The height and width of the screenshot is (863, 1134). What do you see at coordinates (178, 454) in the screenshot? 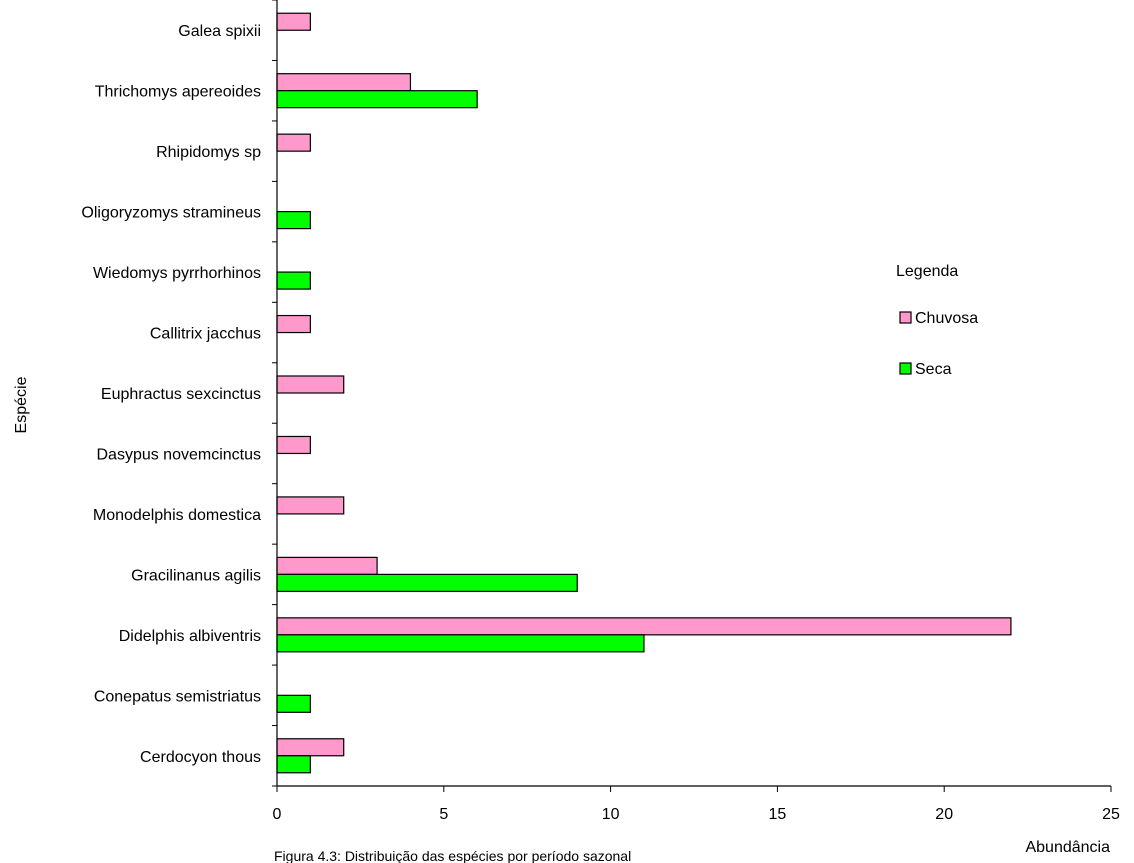
I see `category-label: Dasypus novemcinctus` at bounding box center [178, 454].